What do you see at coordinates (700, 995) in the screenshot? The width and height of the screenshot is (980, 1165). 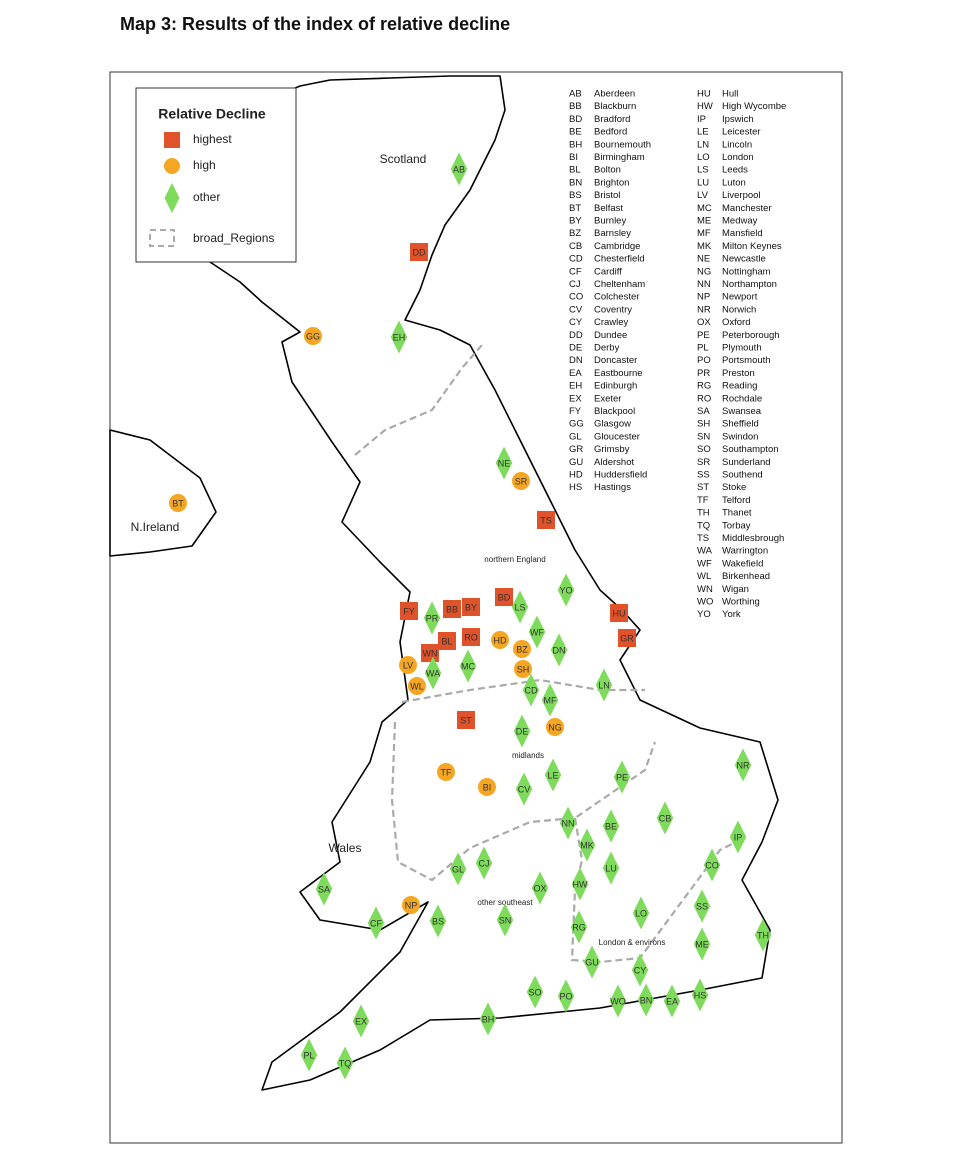 I see `marker-code: HS` at bounding box center [700, 995].